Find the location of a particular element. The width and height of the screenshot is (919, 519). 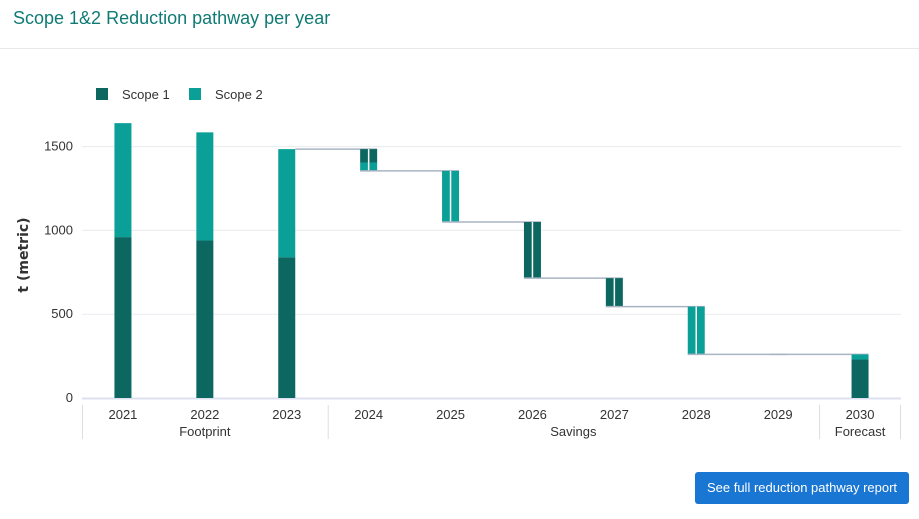

bar-scope1-2023 is located at coordinates (287, 327).